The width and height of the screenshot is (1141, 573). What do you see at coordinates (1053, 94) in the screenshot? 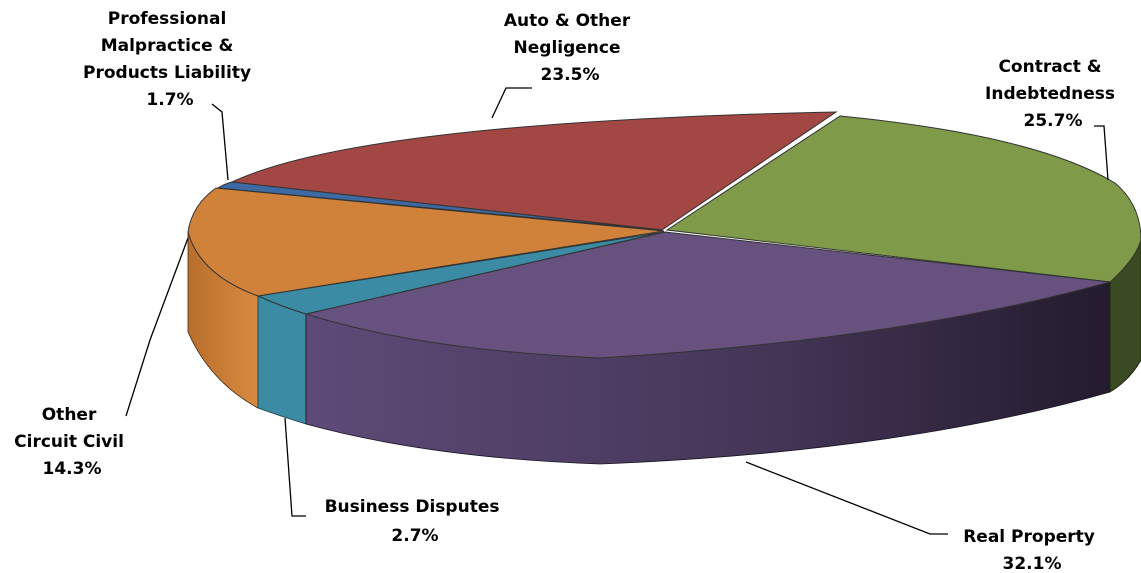
I see `label-contract-indebtedness: Contract & Indebtedness 25.7%` at bounding box center [1053, 94].